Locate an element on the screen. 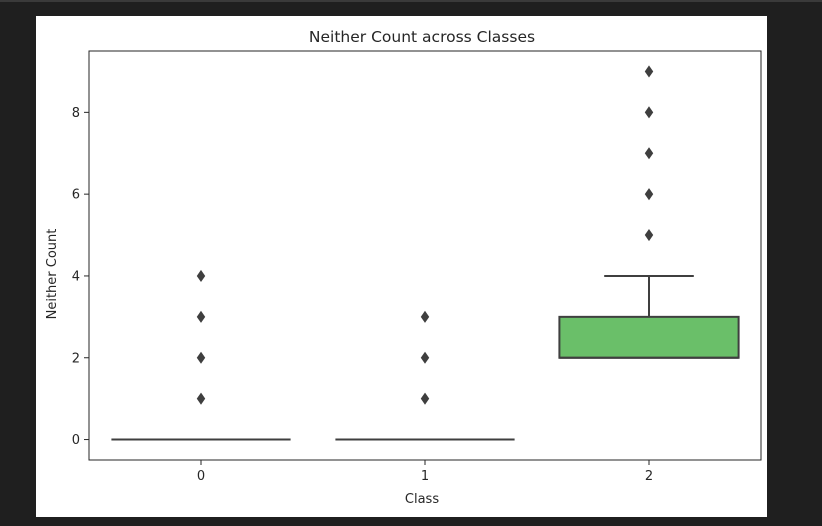 The image size is (822, 526). x-tick-label: 0 is located at coordinates (201, 476).